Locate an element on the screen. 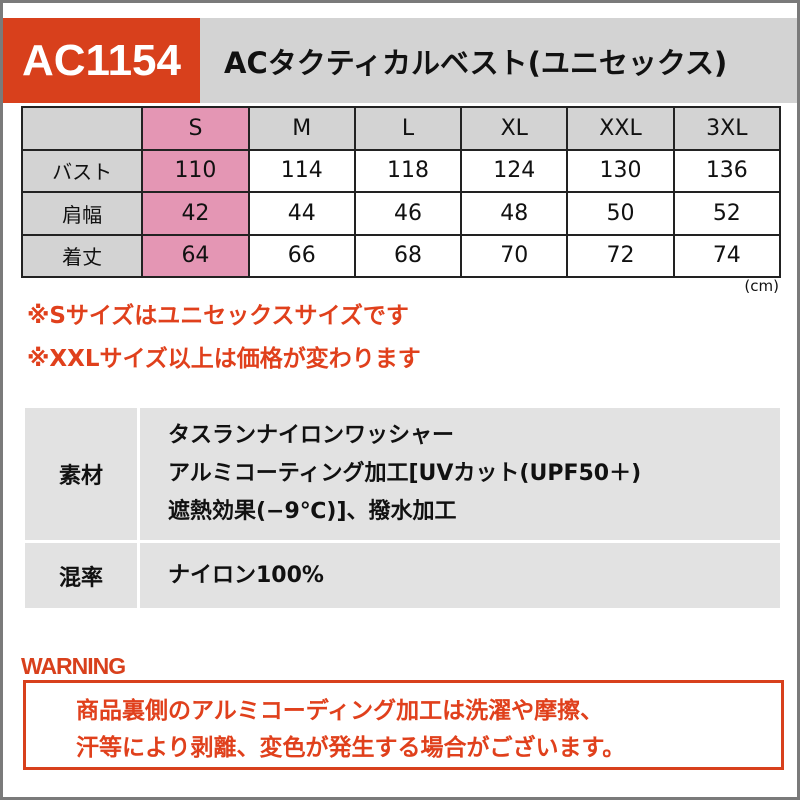 The width and height of the screenshot is (800, 800). cell: 50 is located at coordinates (620, 213).